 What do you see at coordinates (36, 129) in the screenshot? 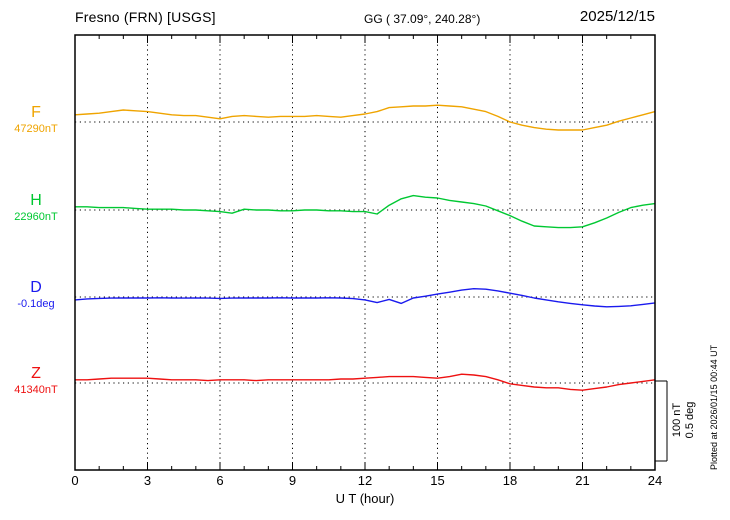
I see `trace-baseline-F: 47290nT` at bounding box center [36, 129].